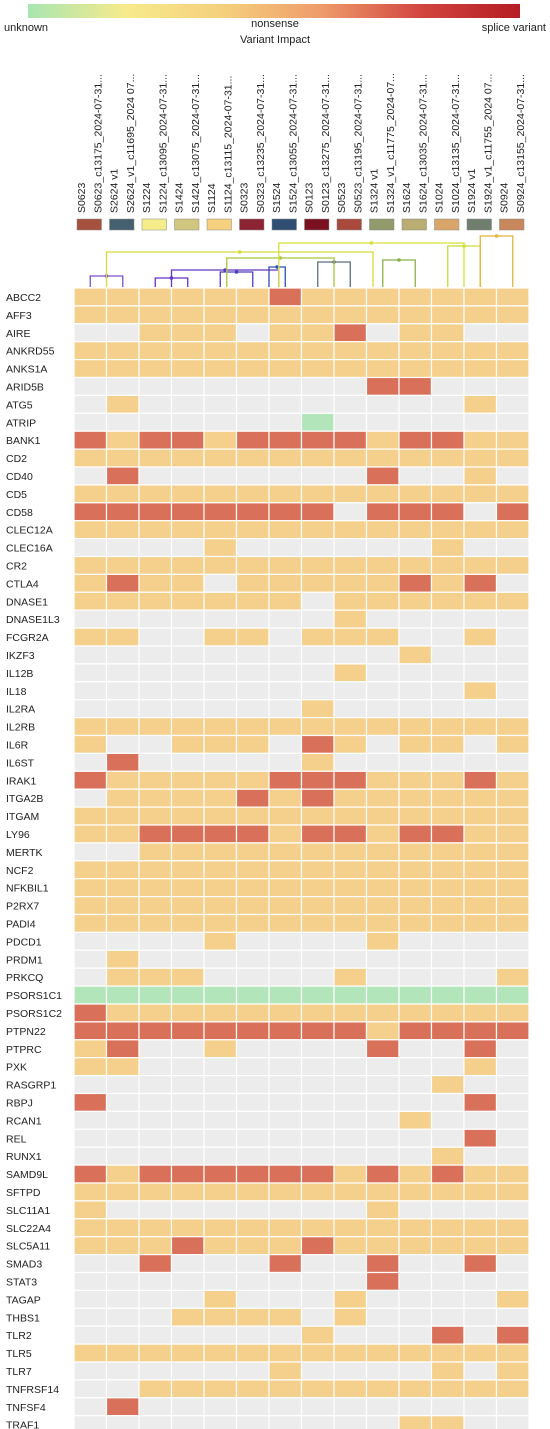  What do you see at coordinates (16, 1139) in the screenshot?
I see `row-label: REL` at bounding box center [16, 1139].